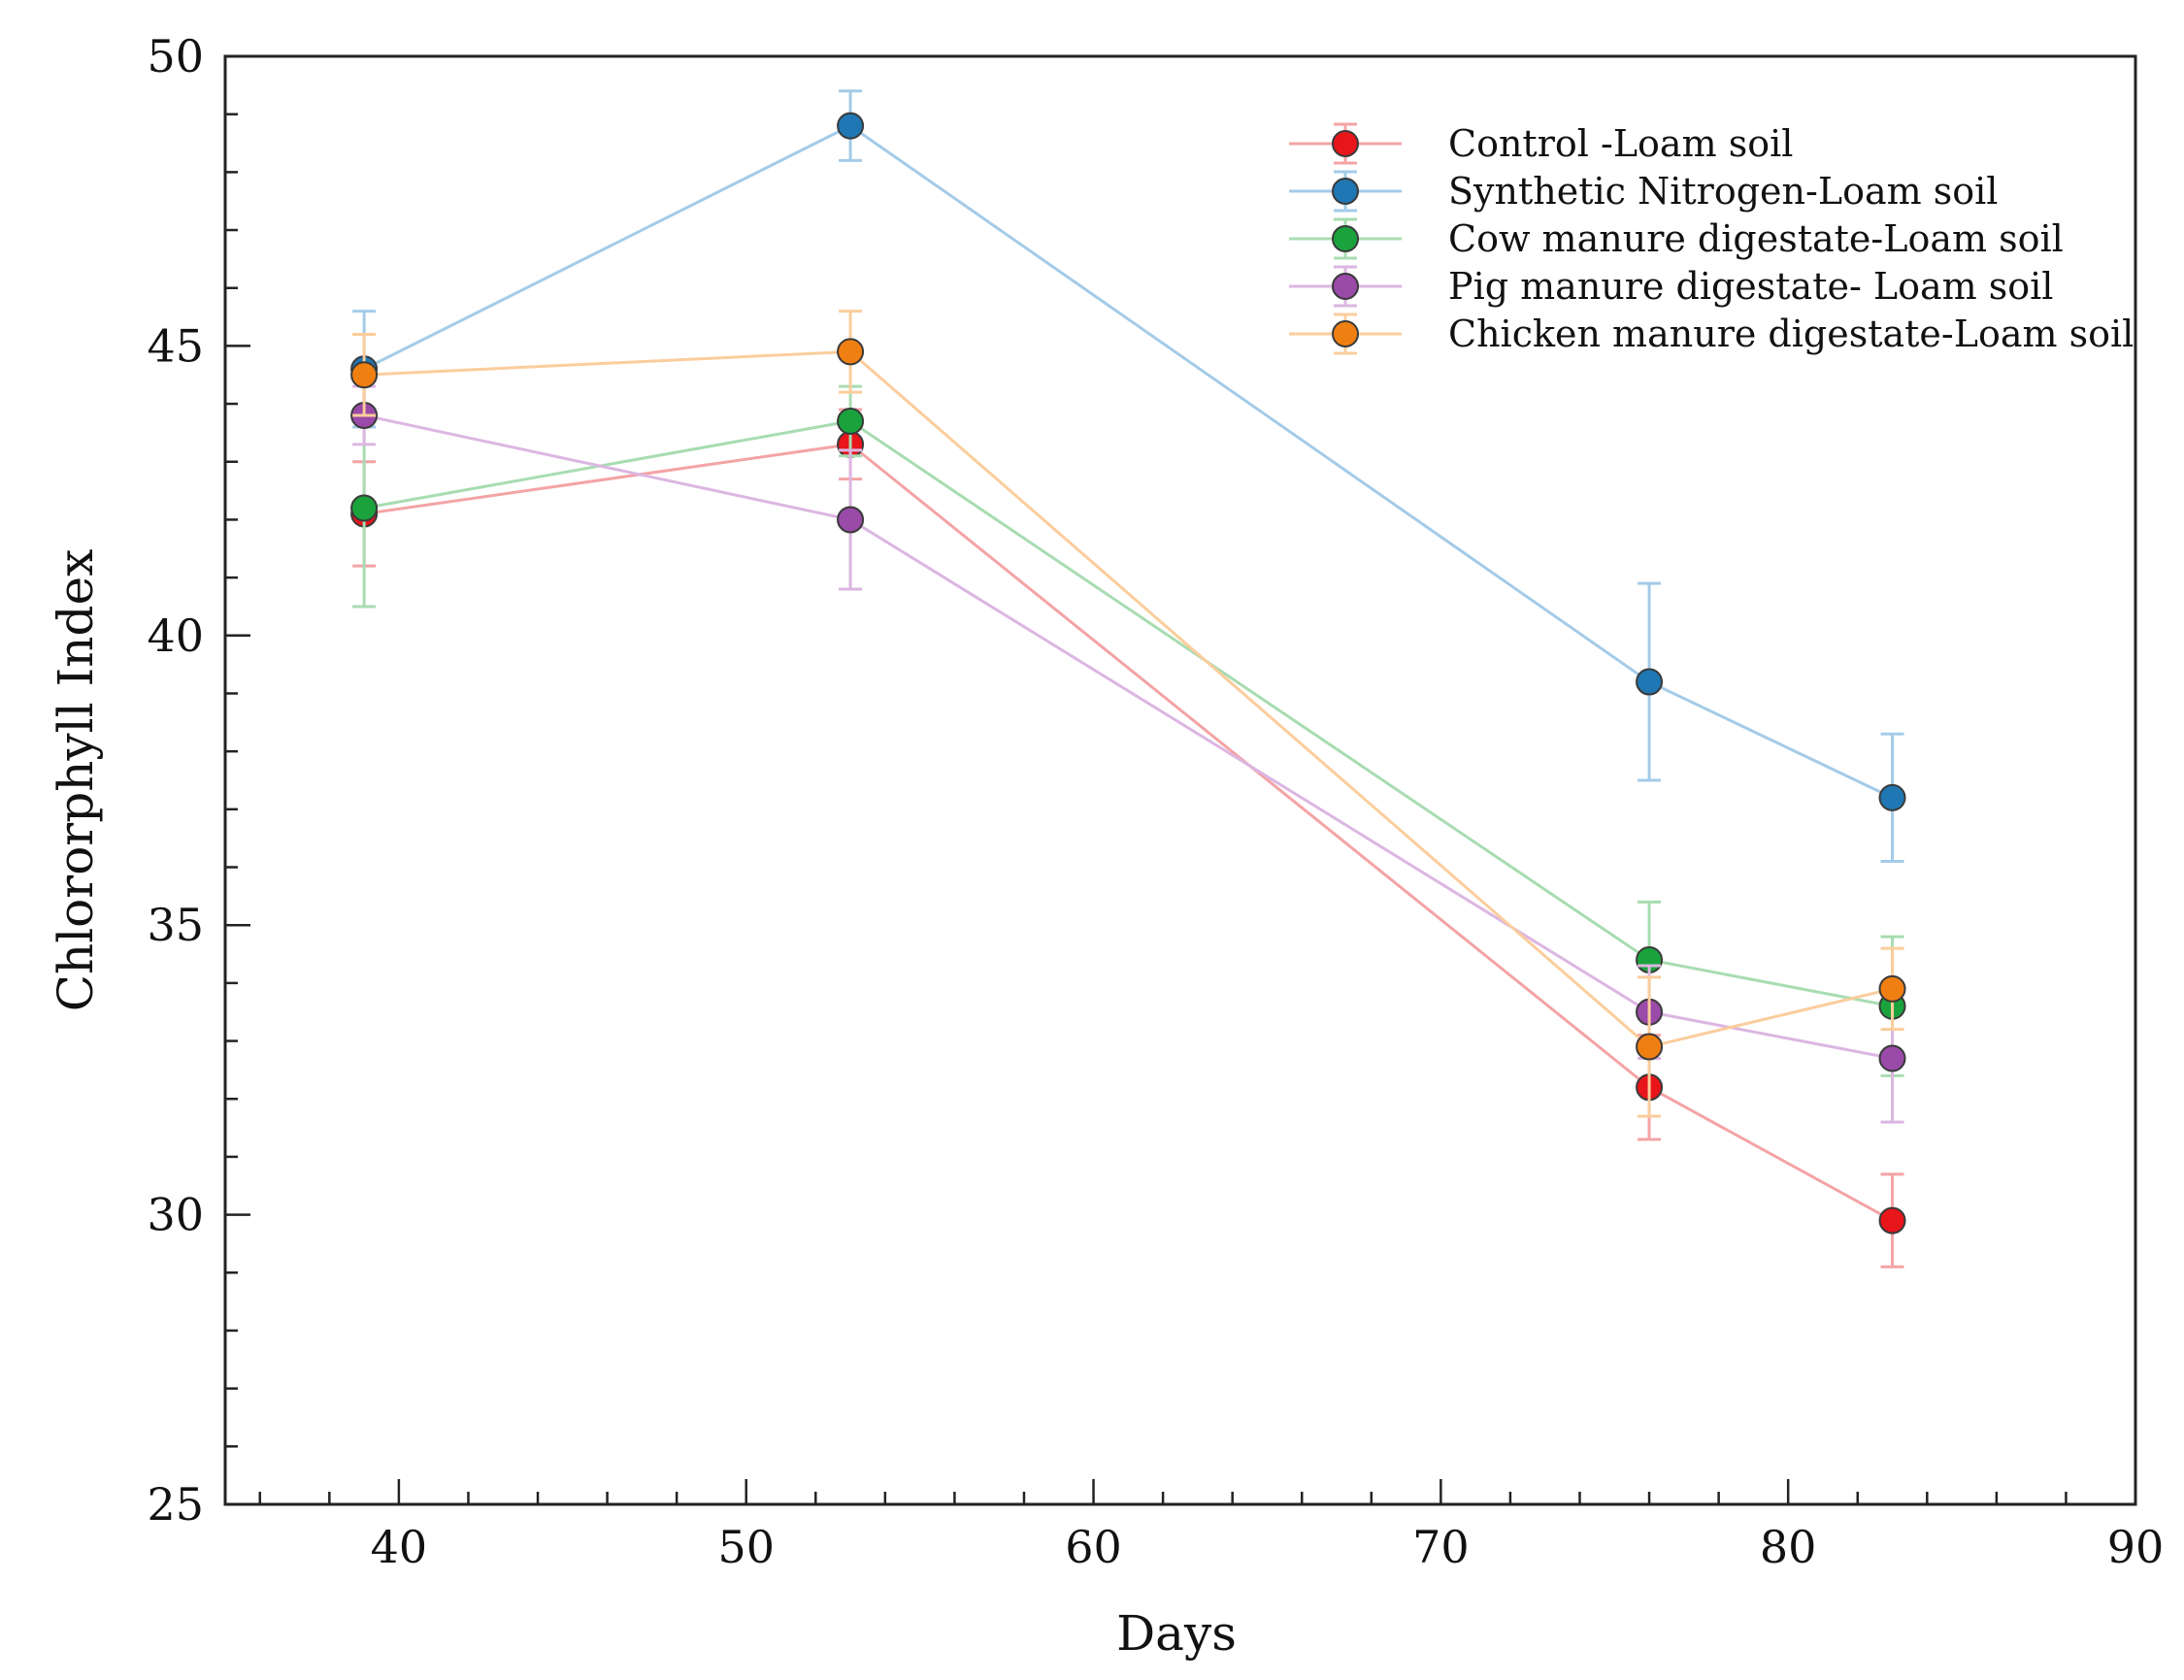  I want to click on y-tick-label: 35, so click(175, 925).